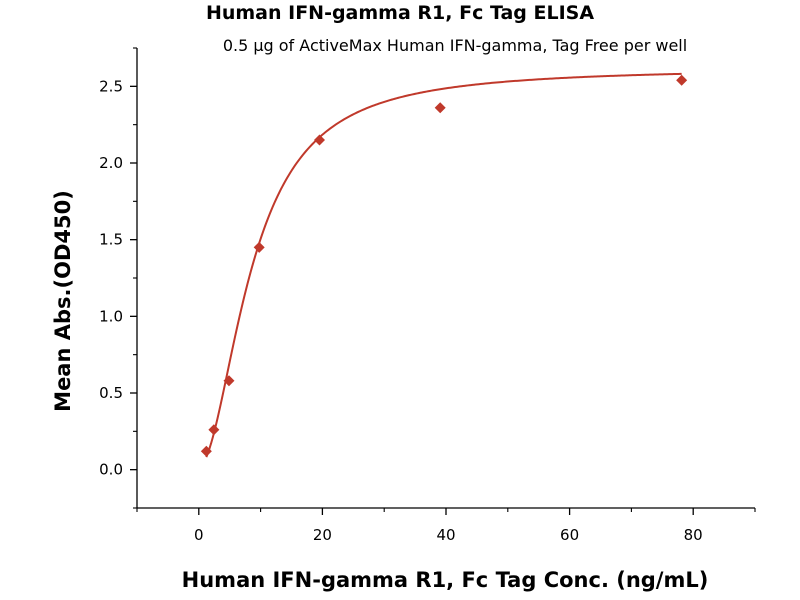 The image size is (800, 600). I want to click on x-tick-label: 80, so click(693, 535).